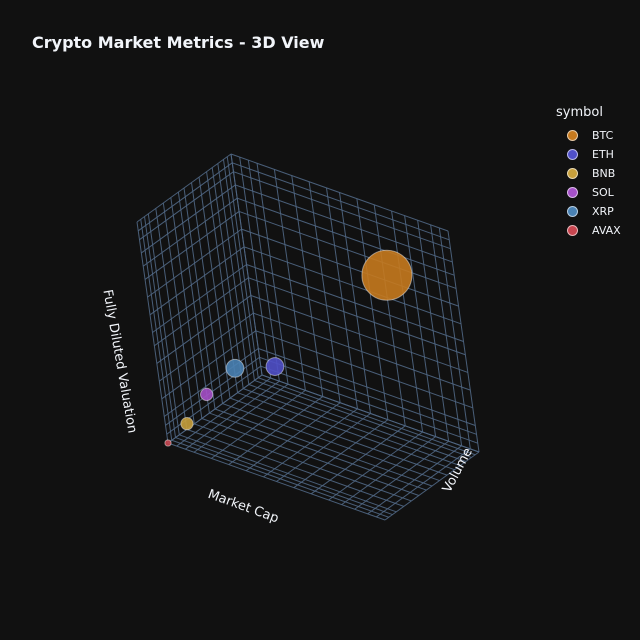 Image resolution: width=640 pixels, height=640 pixels. I want to click on legend: symbol BTC ETH BNB SOL XRP AVAX, so click(588, 172).